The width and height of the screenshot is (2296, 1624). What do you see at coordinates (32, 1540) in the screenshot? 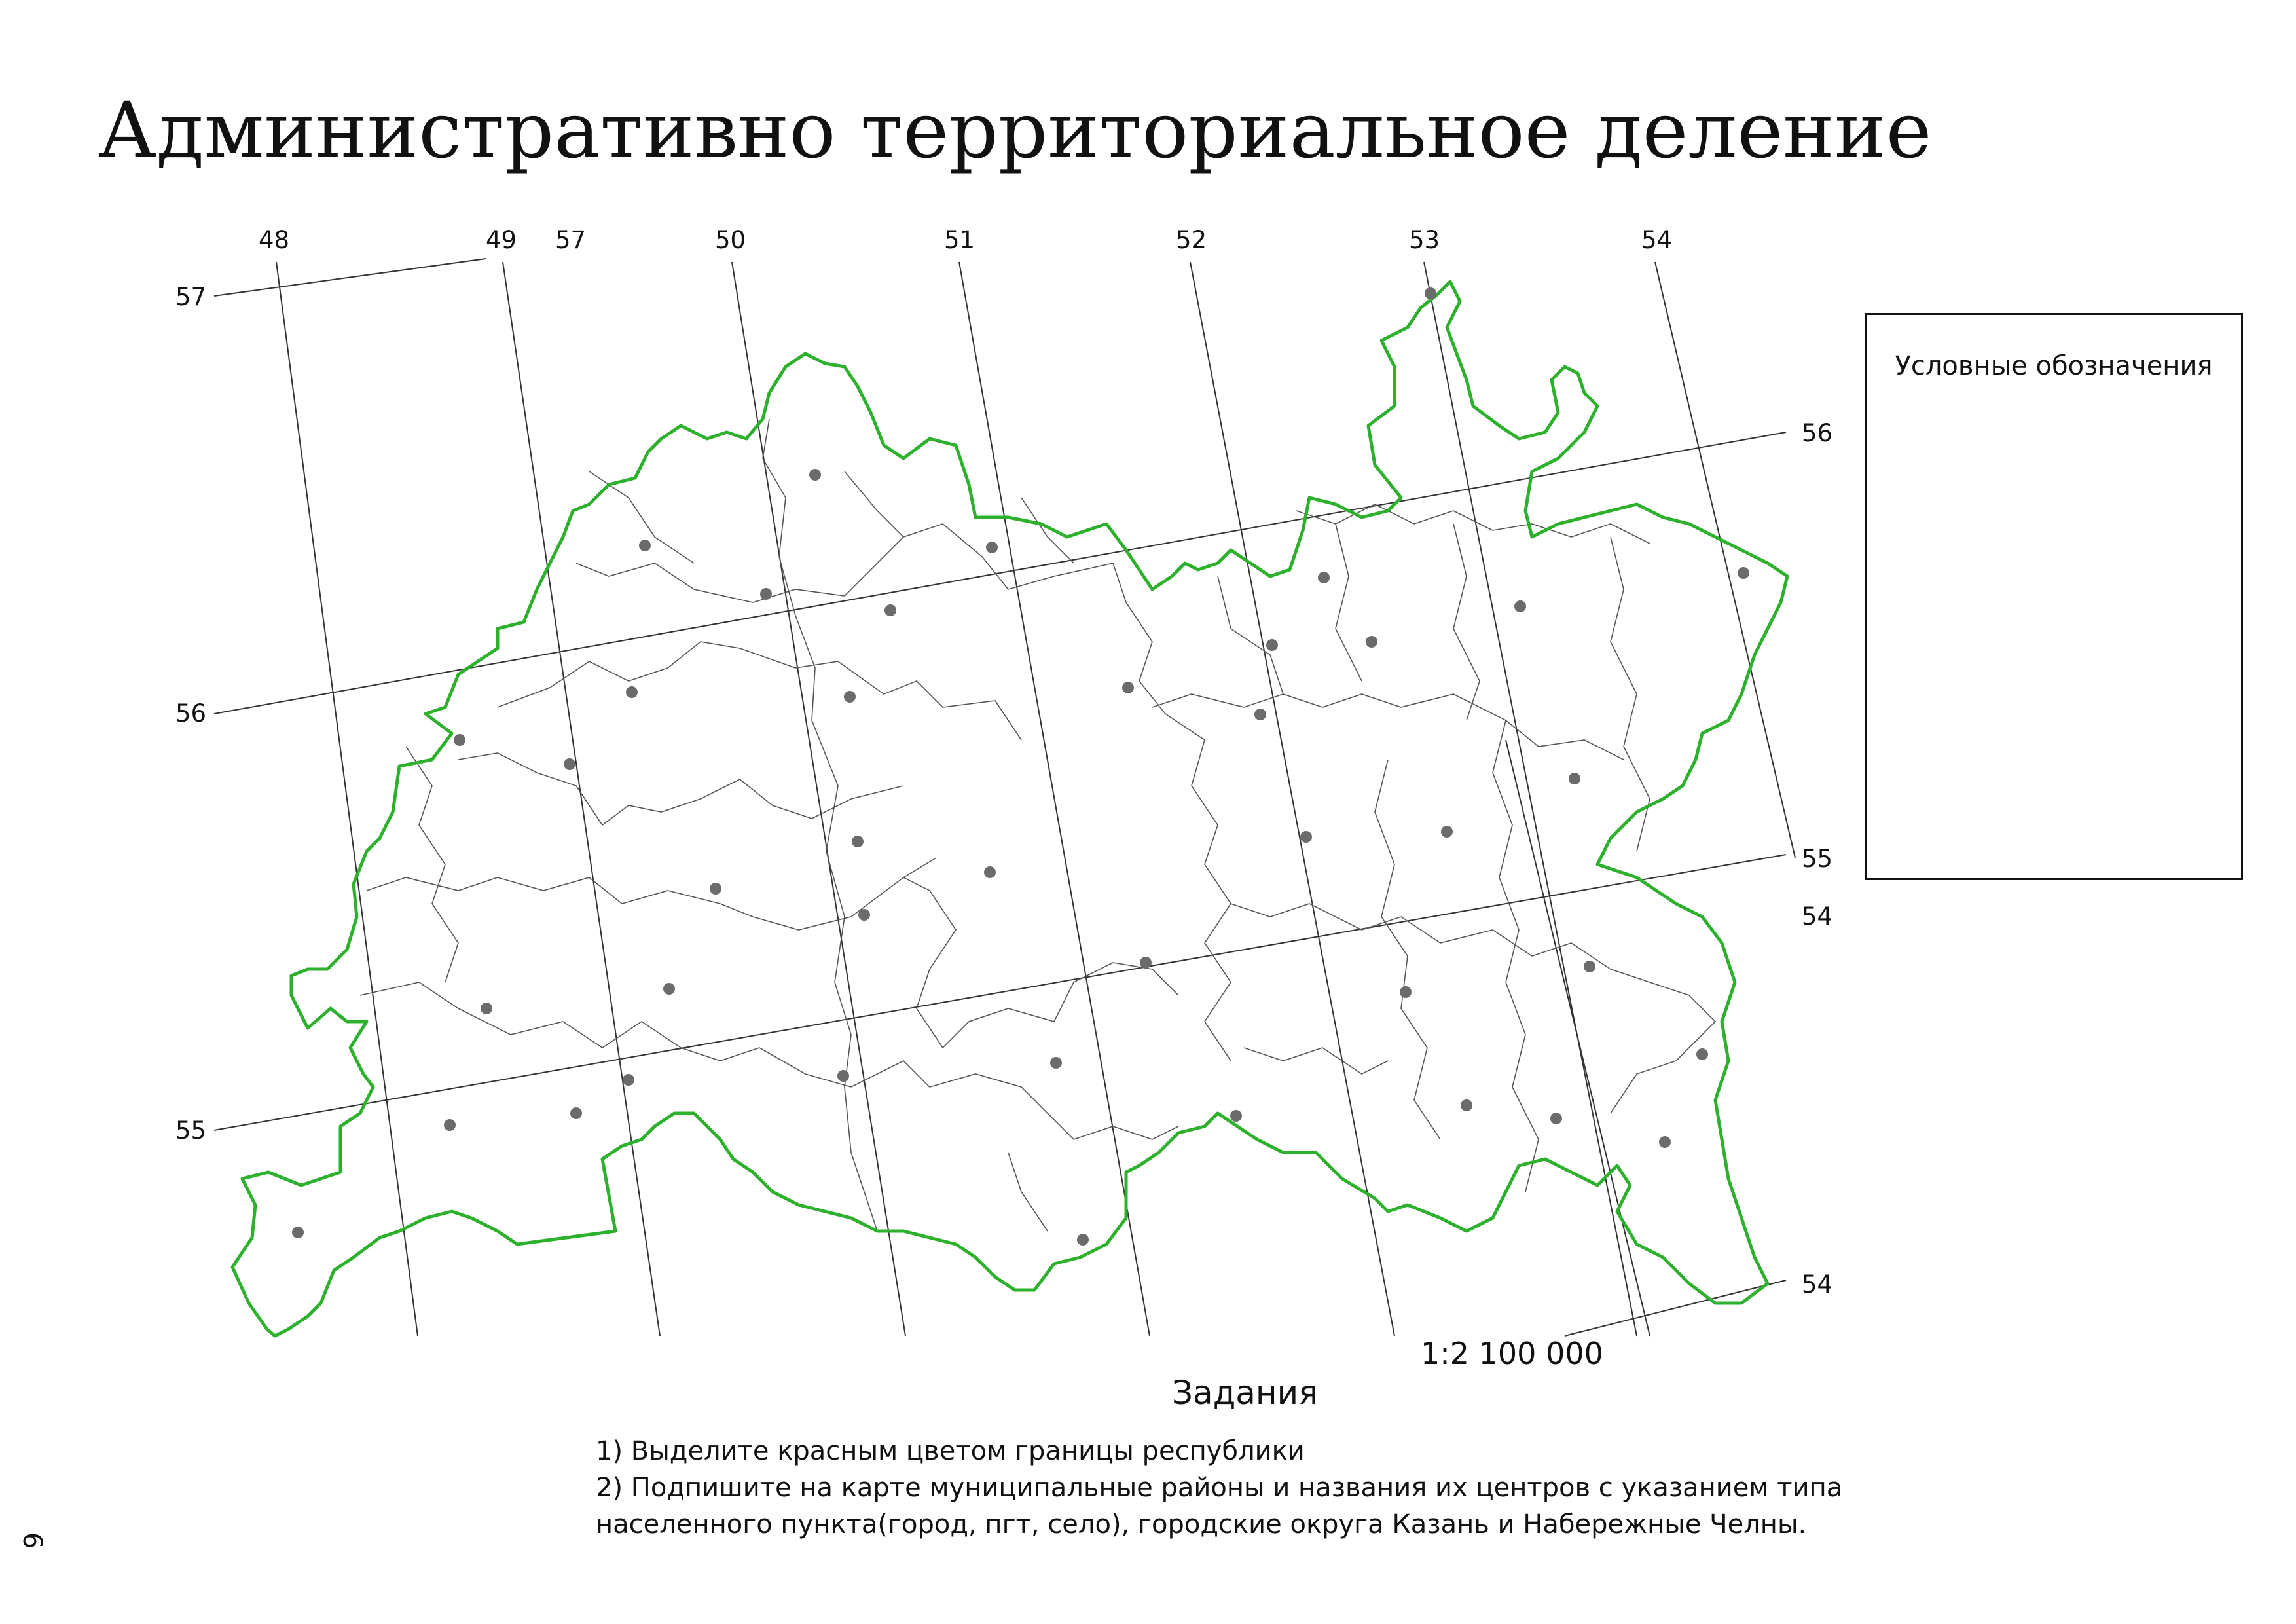
I see `page-number: 6` at bounding box center [32, 1540].